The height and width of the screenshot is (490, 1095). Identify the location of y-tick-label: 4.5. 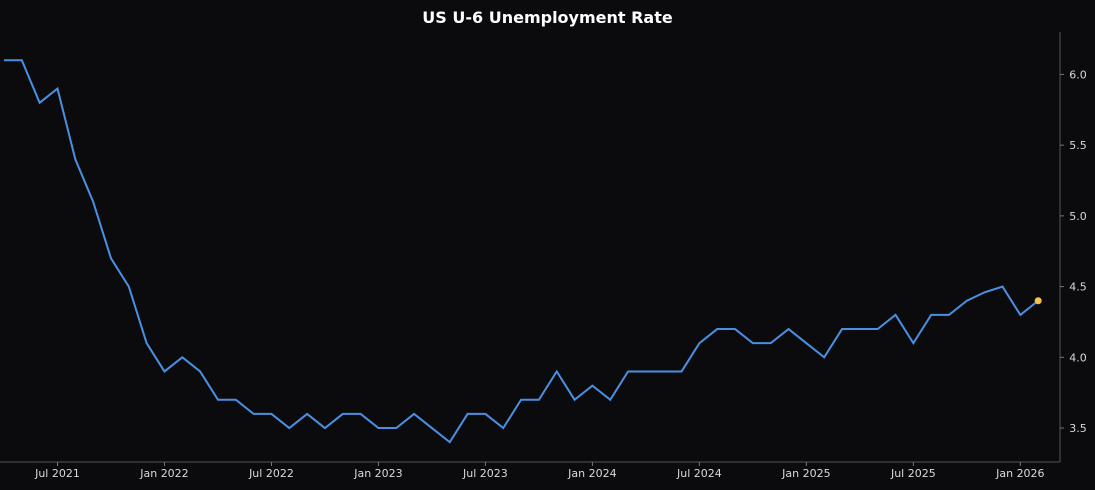
(1078, 287).